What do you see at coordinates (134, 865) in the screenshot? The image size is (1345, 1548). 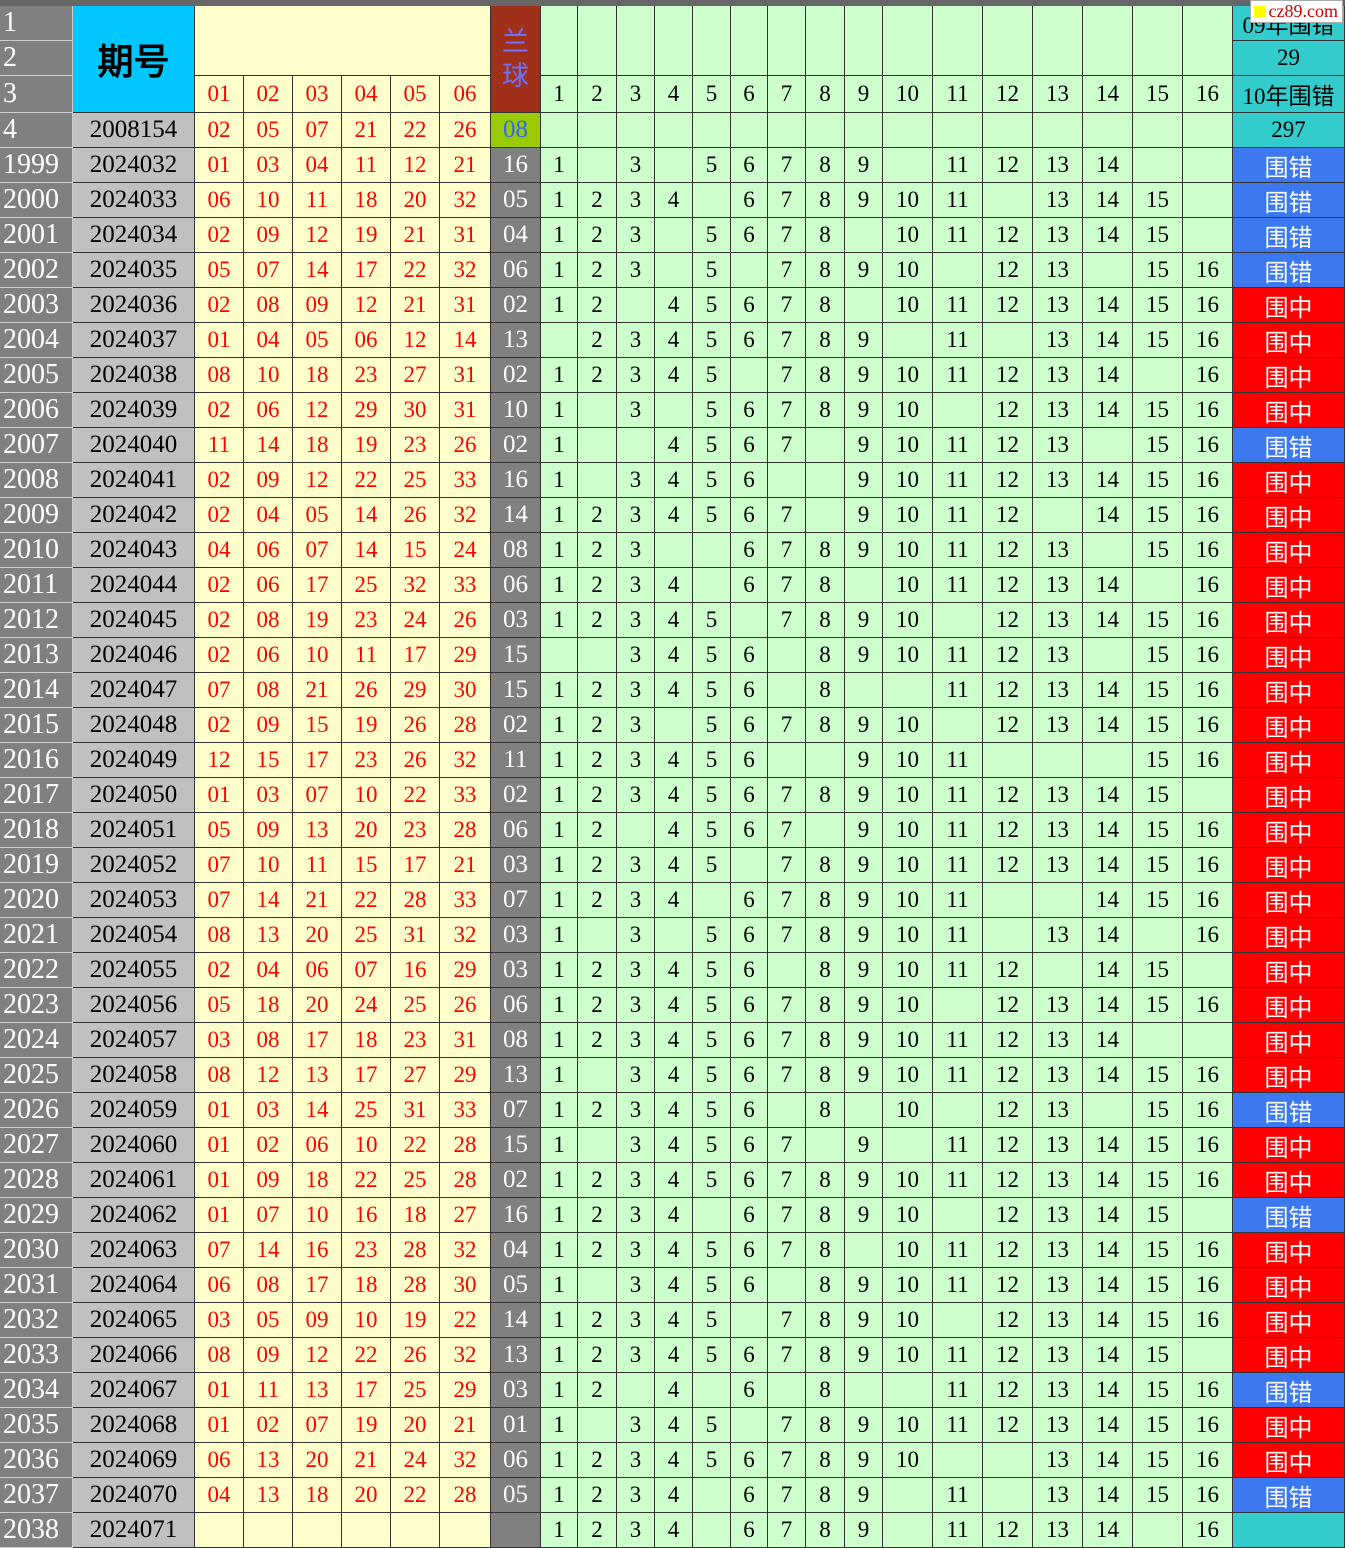 I see `issue: 2024052` at bounding box center [134, 865].